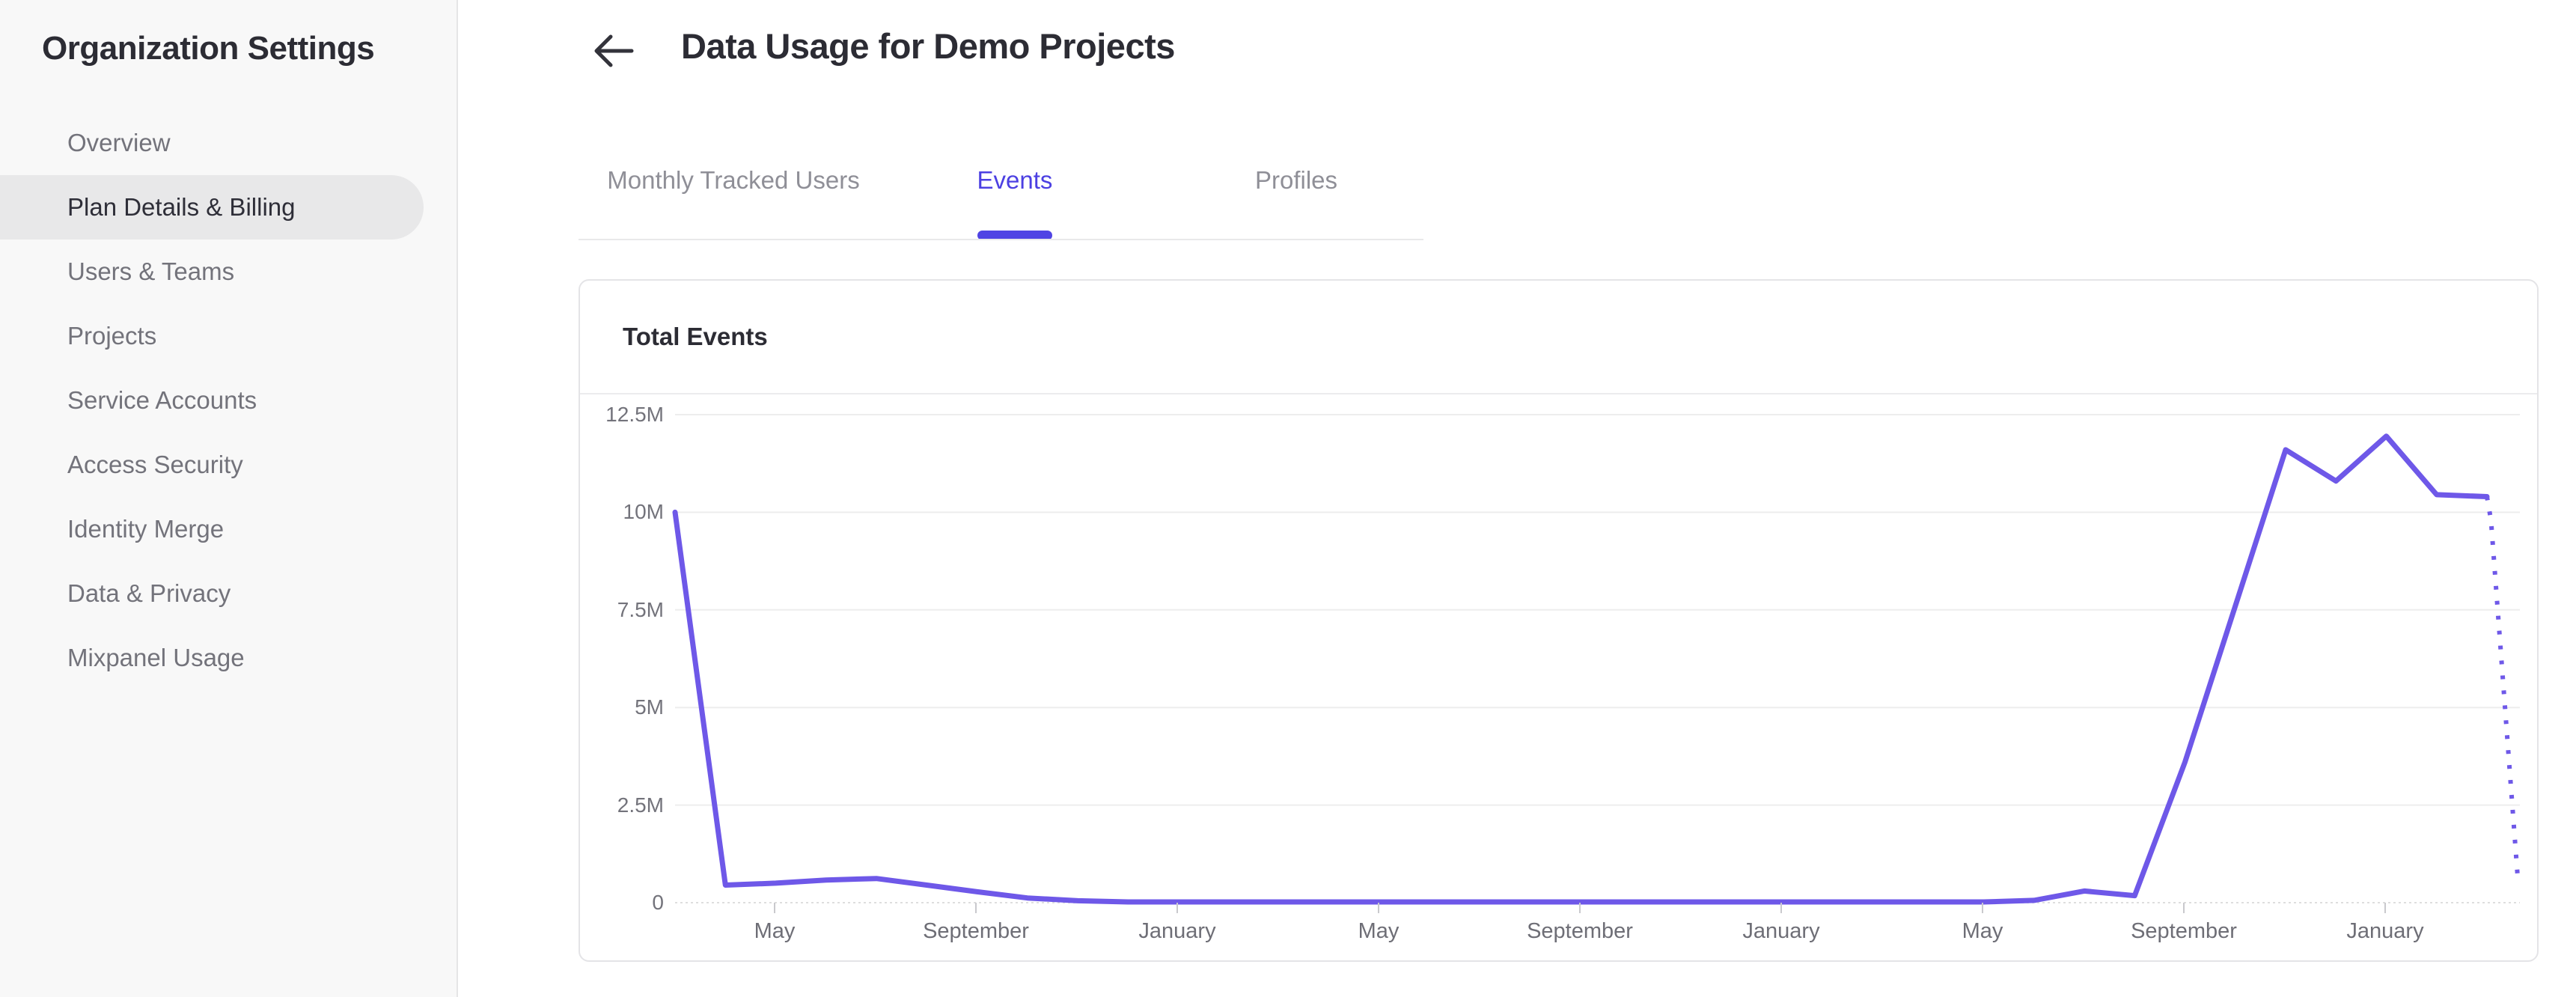  I want to click on left-arrow-icon, so click(614, 50).